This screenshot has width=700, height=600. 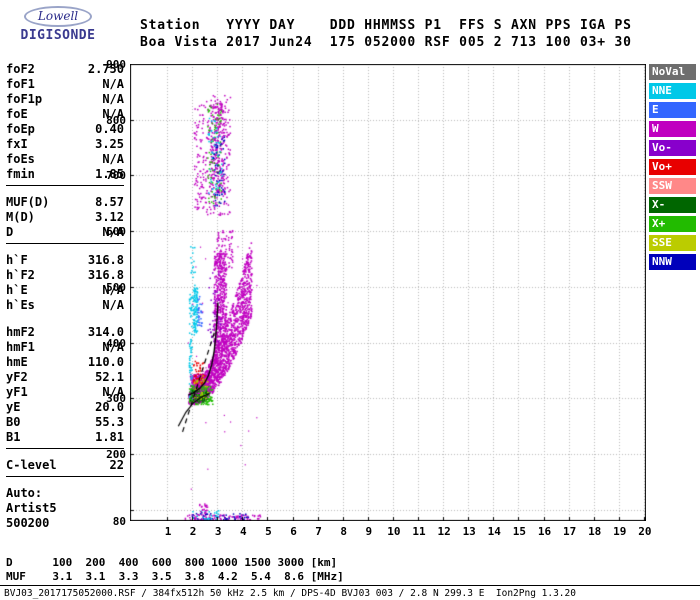 What do you see at coordinates (672, 186) in the screenshot?
I see `legend-item-ssw: SSW` at bounding box center [672, 186].